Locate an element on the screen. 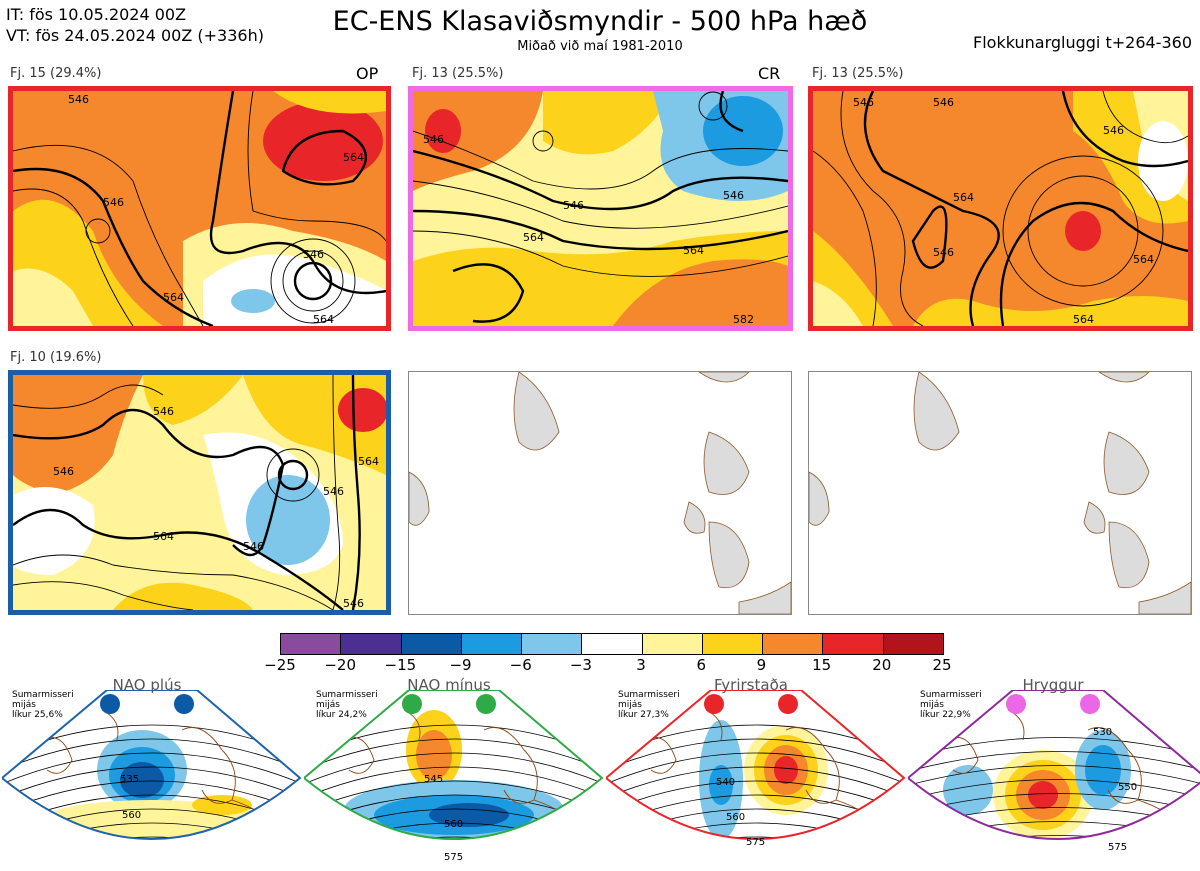  cluster-3-contour-4: 564 is located at coordinates (963, 197).